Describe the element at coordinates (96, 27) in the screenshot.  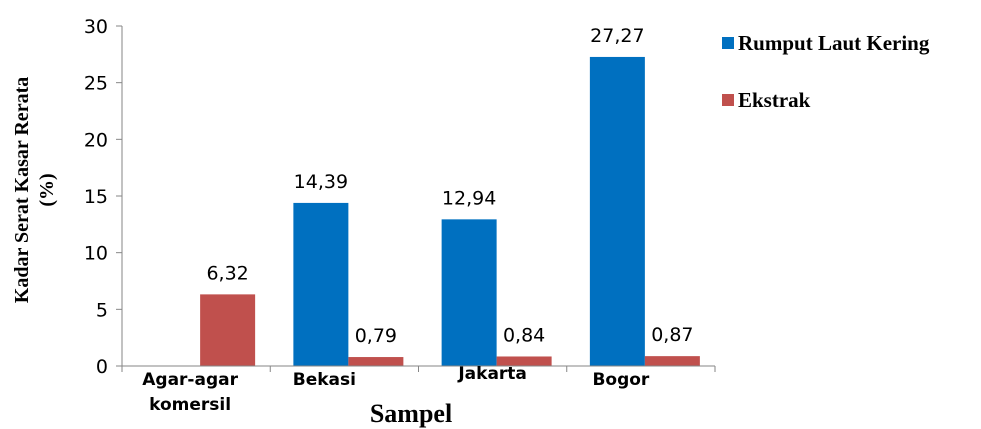
I see `y-tick-label: 30` at that location.